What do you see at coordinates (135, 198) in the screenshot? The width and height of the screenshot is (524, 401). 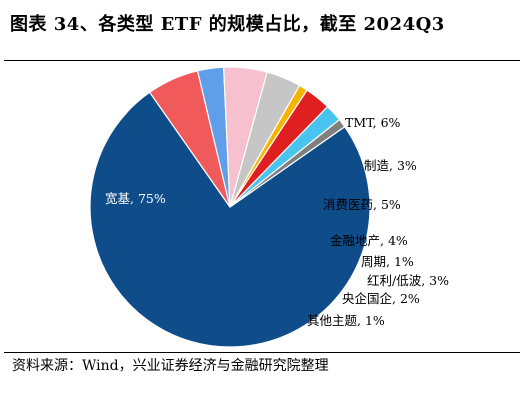 I see `pie-label-0: 宽基, 75%` at bounding box center [135, 198].